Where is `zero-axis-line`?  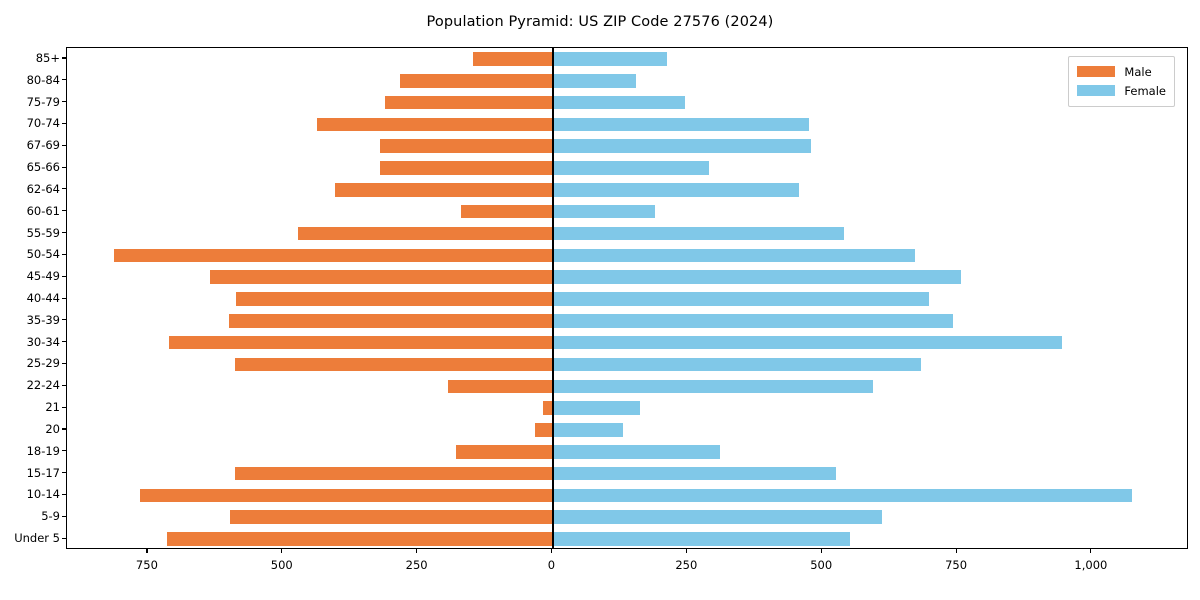
zero-axis-line is located at coordinates (553, 298).